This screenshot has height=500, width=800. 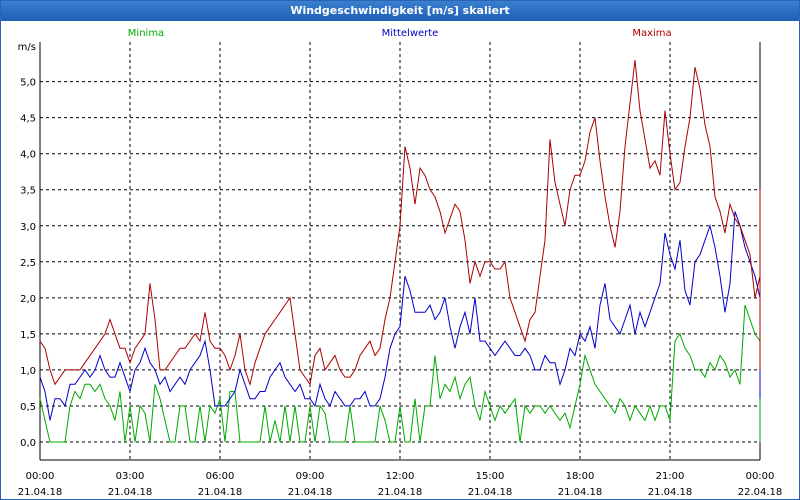 What do you see at coordinates (760, 492) in the screenshot?
I see `x-tick-date: 22.04.18` at bounding box center [760, 492].